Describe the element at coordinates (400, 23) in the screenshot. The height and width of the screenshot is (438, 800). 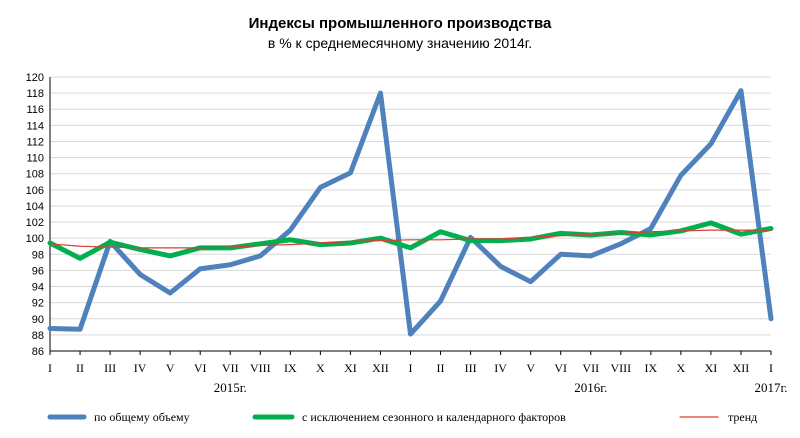
I see `chart-title: Индексы промышленного производства` at that location.